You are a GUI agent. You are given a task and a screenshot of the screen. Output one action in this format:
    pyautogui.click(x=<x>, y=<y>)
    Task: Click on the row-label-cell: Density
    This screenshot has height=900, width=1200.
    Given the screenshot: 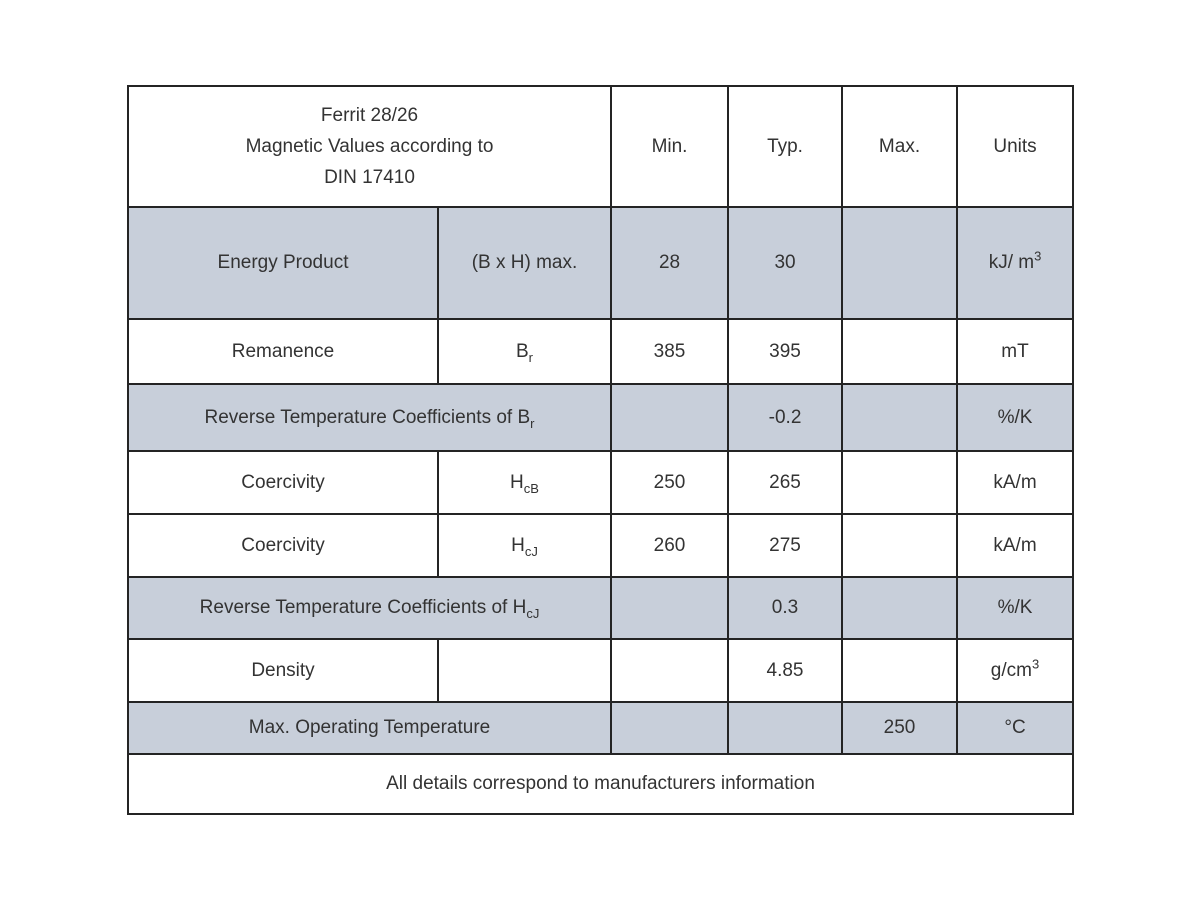 What is the action you would take?
    pyautogui.click(x=283, y=670)
    